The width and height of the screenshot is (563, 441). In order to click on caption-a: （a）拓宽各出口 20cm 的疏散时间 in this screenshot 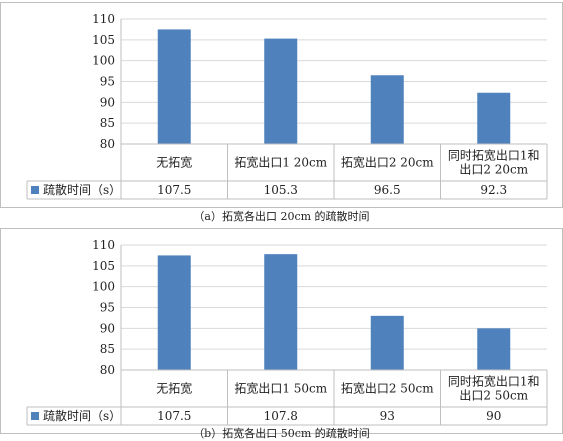, I will do `click(281, 216)`.